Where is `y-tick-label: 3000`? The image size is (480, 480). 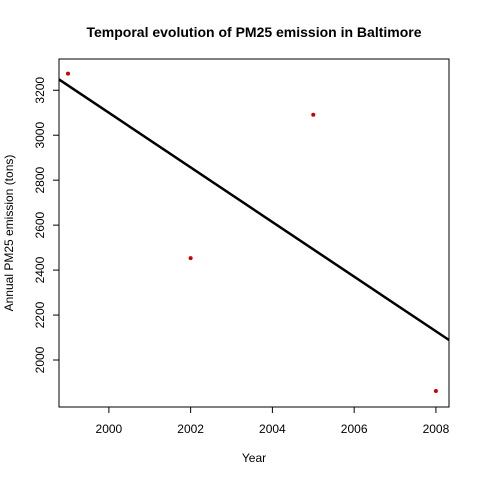
y-tick-label: 3000 is located at coordinates (40, 135).